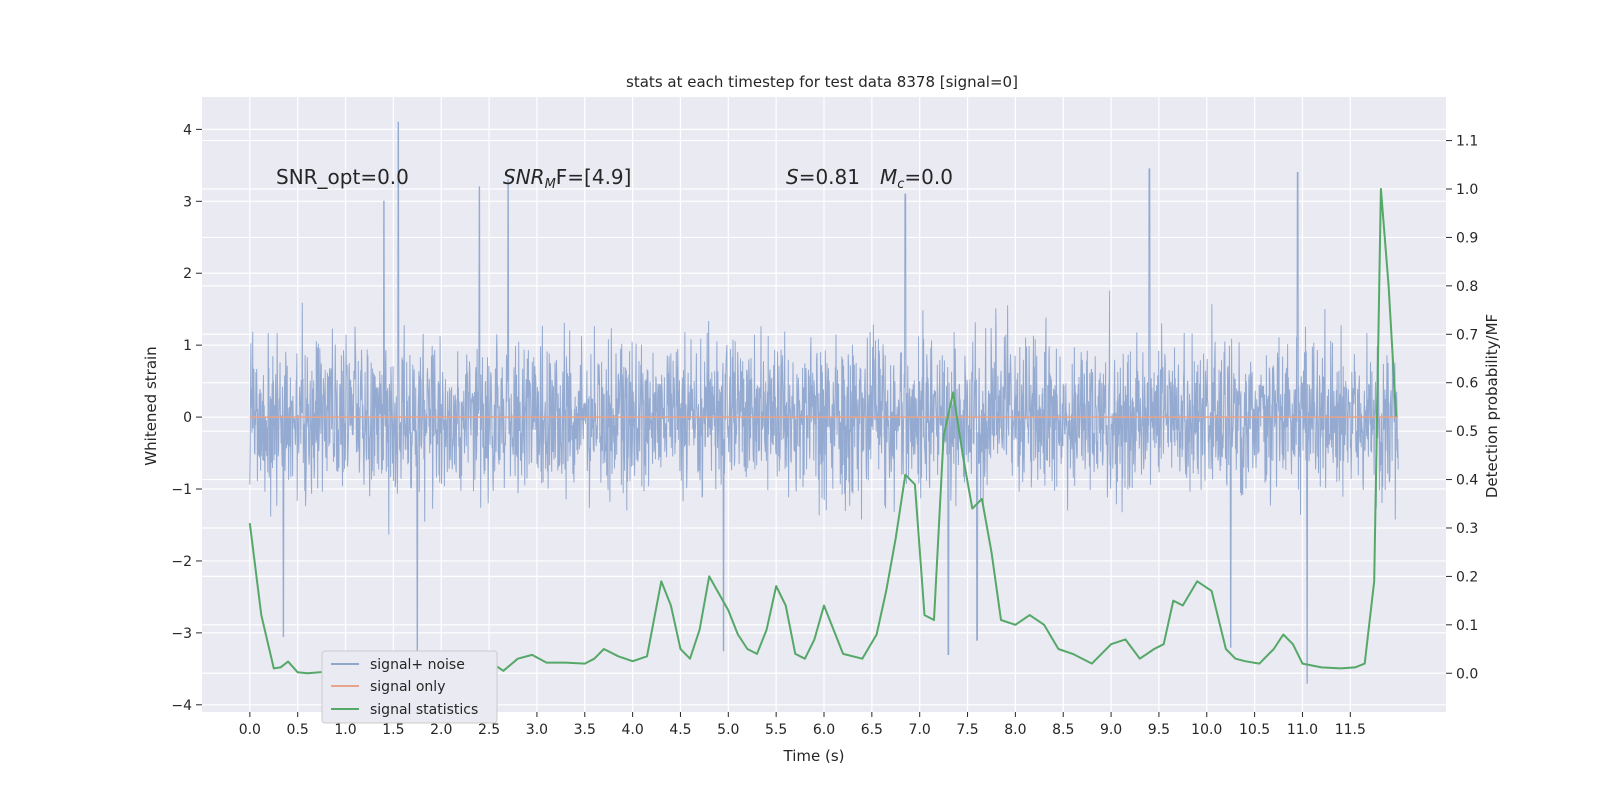  Describe the element at coordinates (1467, 335) in the screenshot. I see `y2-tick-label-7: 0.7` at that location.